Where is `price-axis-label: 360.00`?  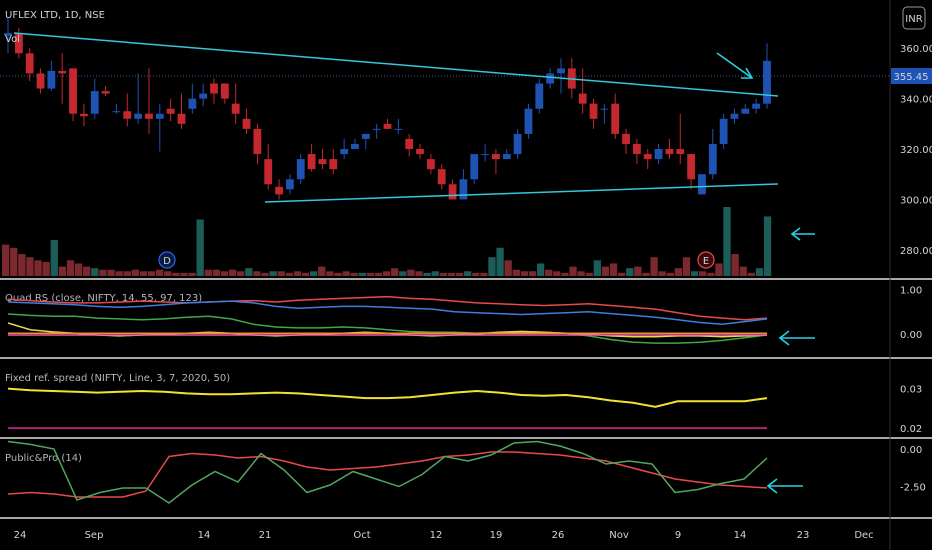
price-axis-label: 360.00 is located at coordinates (916, 49).